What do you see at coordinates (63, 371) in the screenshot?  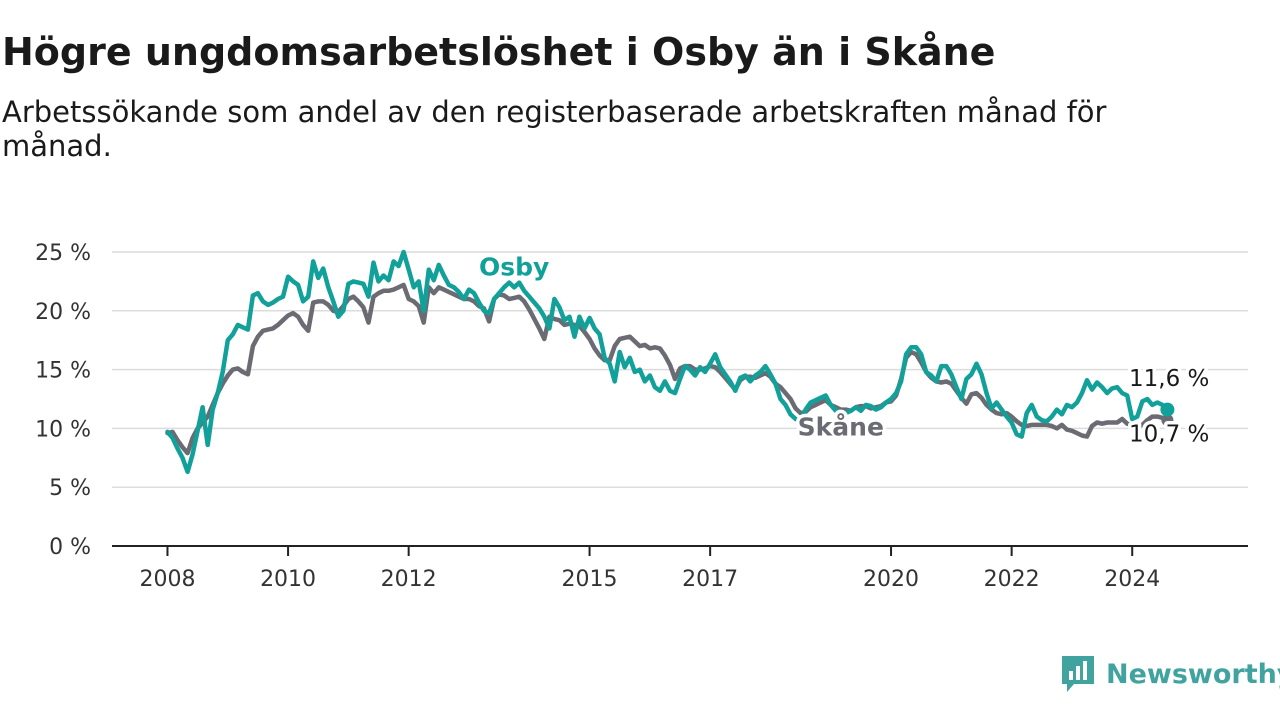 I see `y-tick-label: 15 %` at bounding box center [63, 371].